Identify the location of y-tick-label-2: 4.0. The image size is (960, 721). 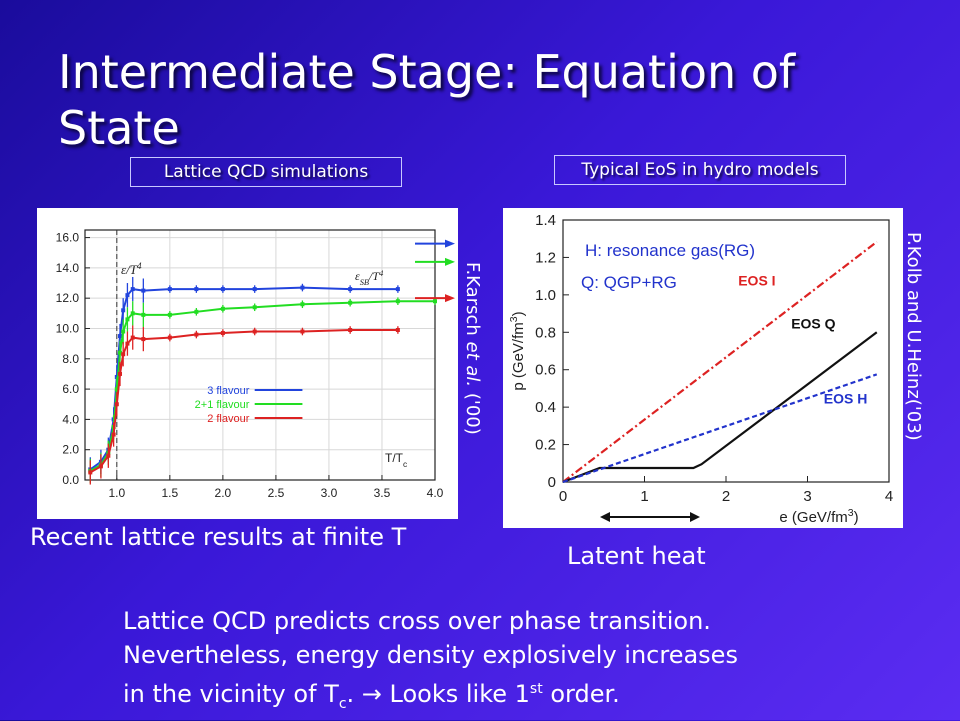
(70, 419).